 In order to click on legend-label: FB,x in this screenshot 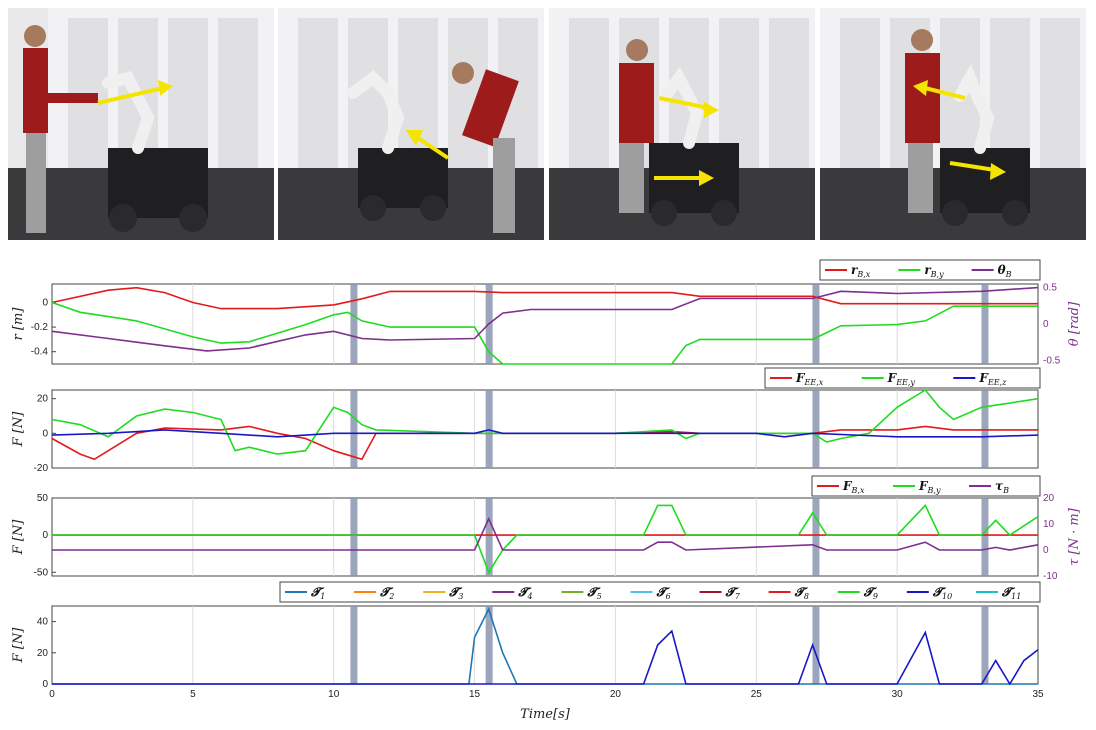, I will do `click(853, 487)`.